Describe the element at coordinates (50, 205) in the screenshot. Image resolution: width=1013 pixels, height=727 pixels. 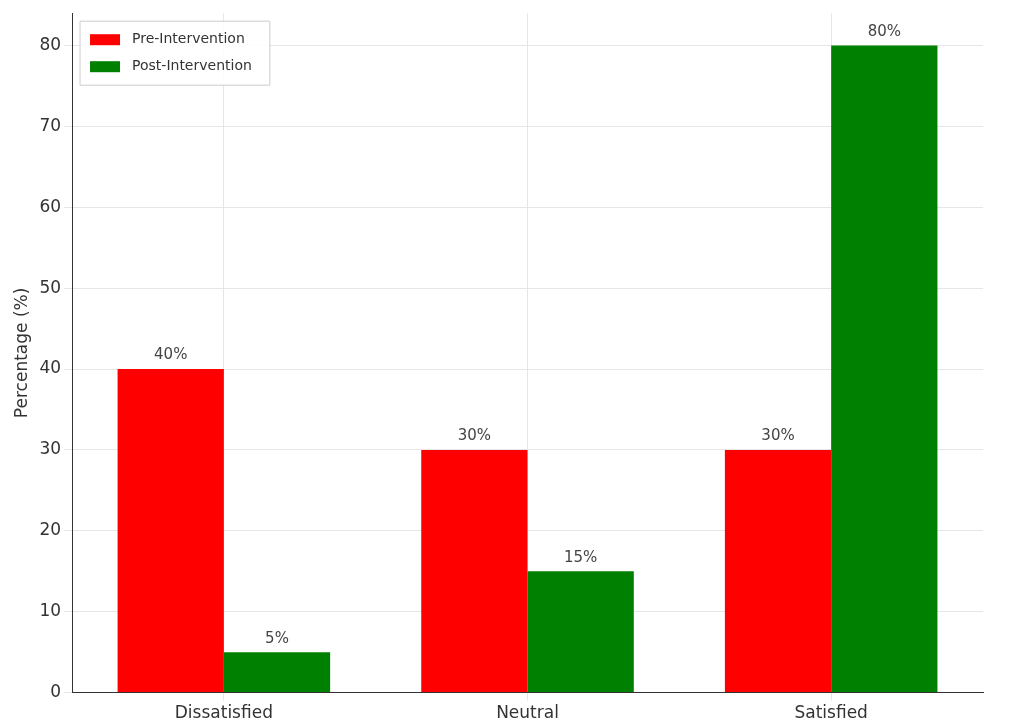
I see `y-tick-label: 60` at that location.